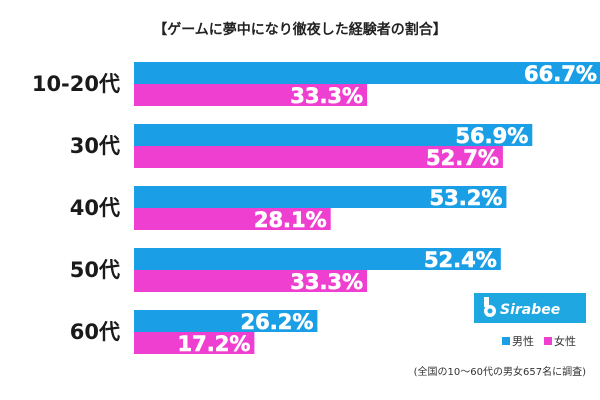 This screenshot has width=600, height=400. I want to click on category-label: 60代, so click(95, 332).